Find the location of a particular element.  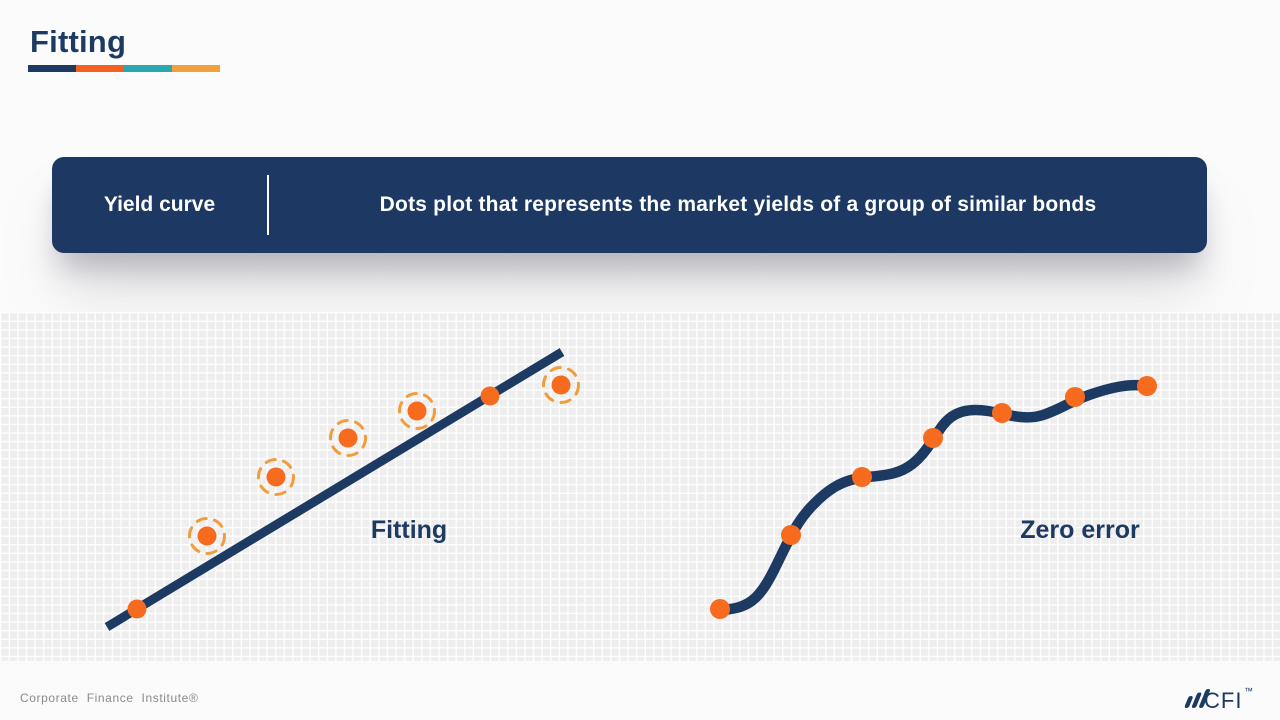

underline-segment-amber is located at coordinates (196, 68).